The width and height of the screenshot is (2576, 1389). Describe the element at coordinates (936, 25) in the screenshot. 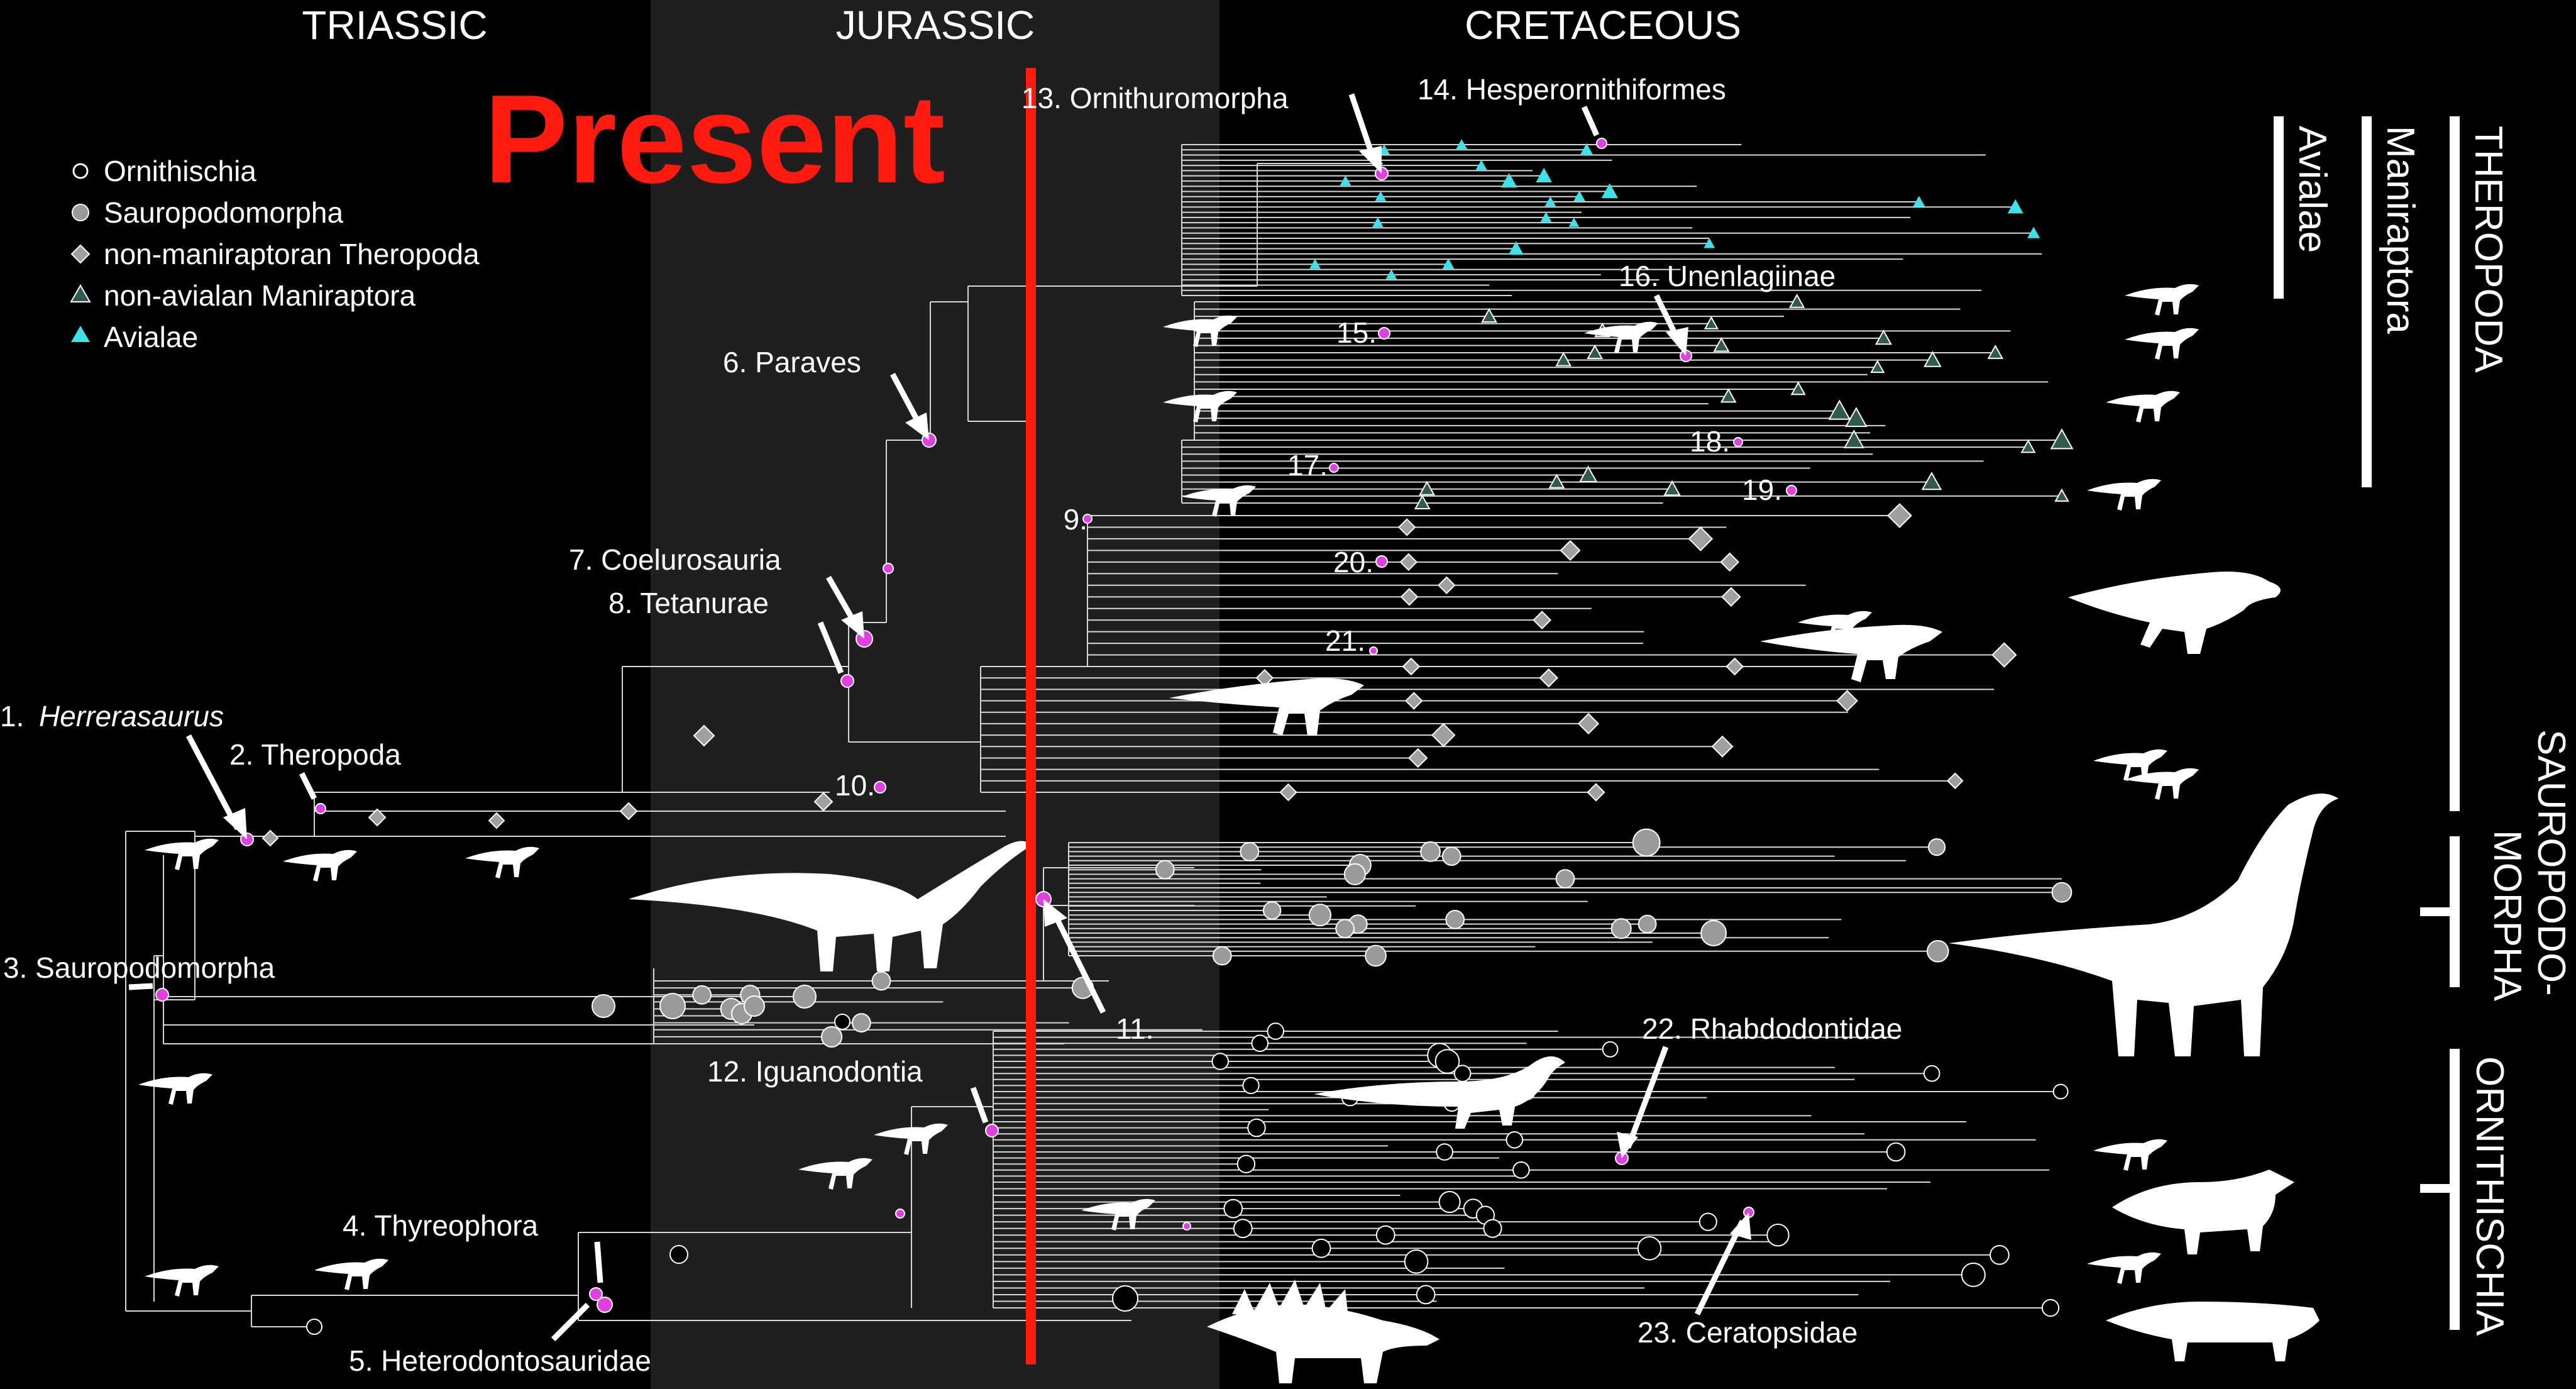

I see `period-jurassic: JURASSIC` at that location.